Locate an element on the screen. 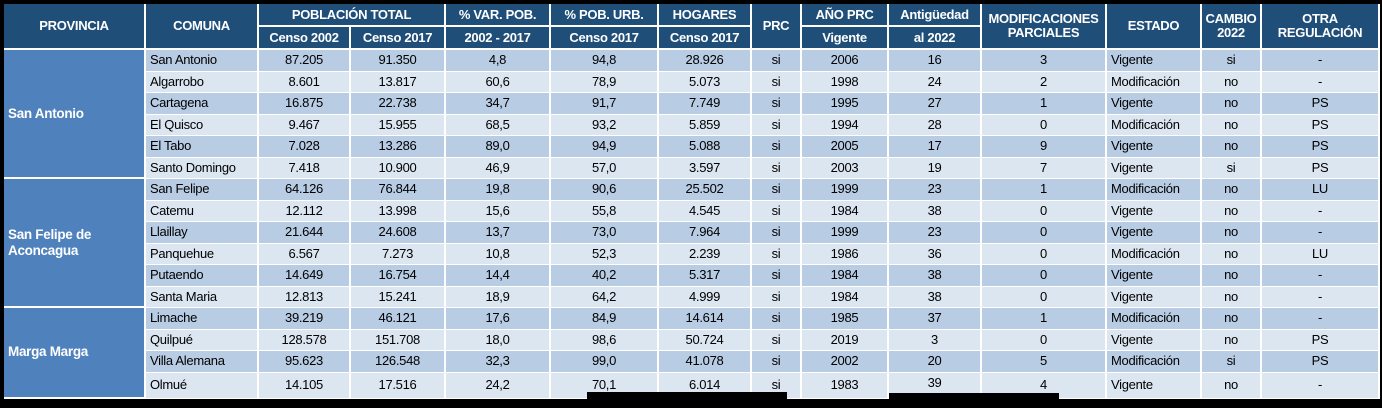 The image size is (1382, 408). cell-censo_2017: 10.900 is located at coordinates (398, 168).